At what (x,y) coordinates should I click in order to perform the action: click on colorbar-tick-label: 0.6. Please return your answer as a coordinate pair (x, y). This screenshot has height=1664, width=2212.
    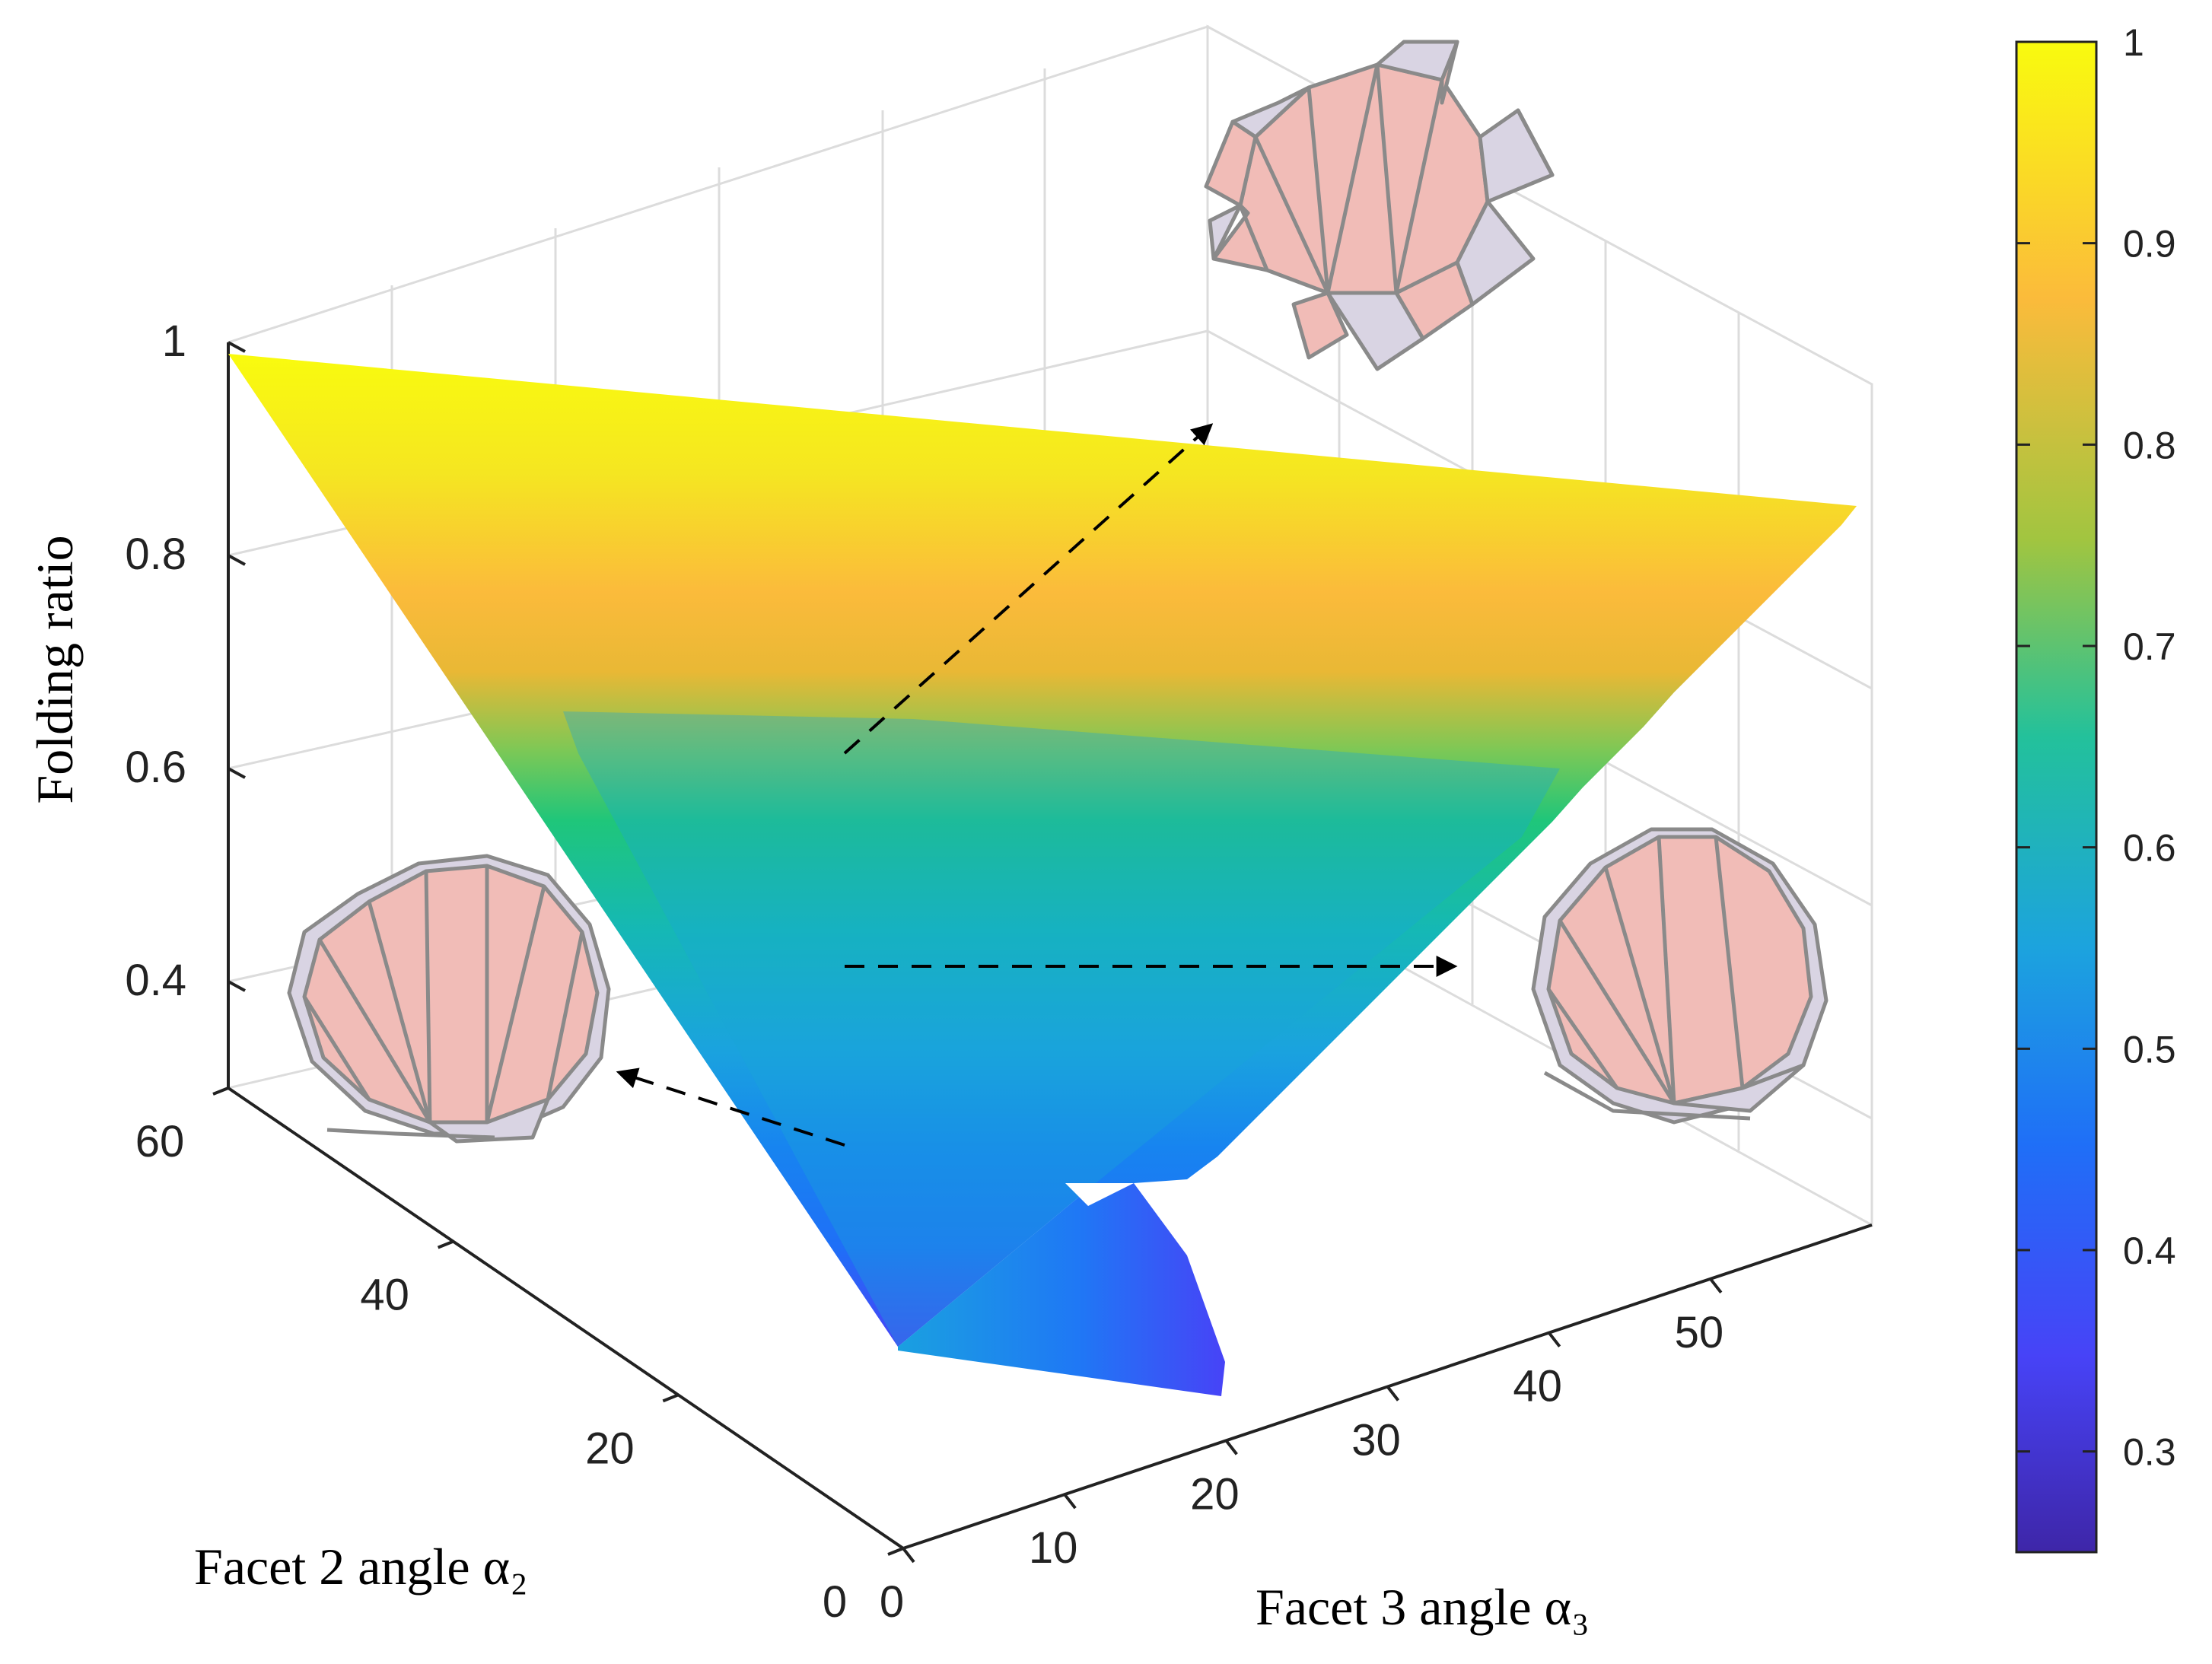
    Looking at the image, I should click on (2149, 848).